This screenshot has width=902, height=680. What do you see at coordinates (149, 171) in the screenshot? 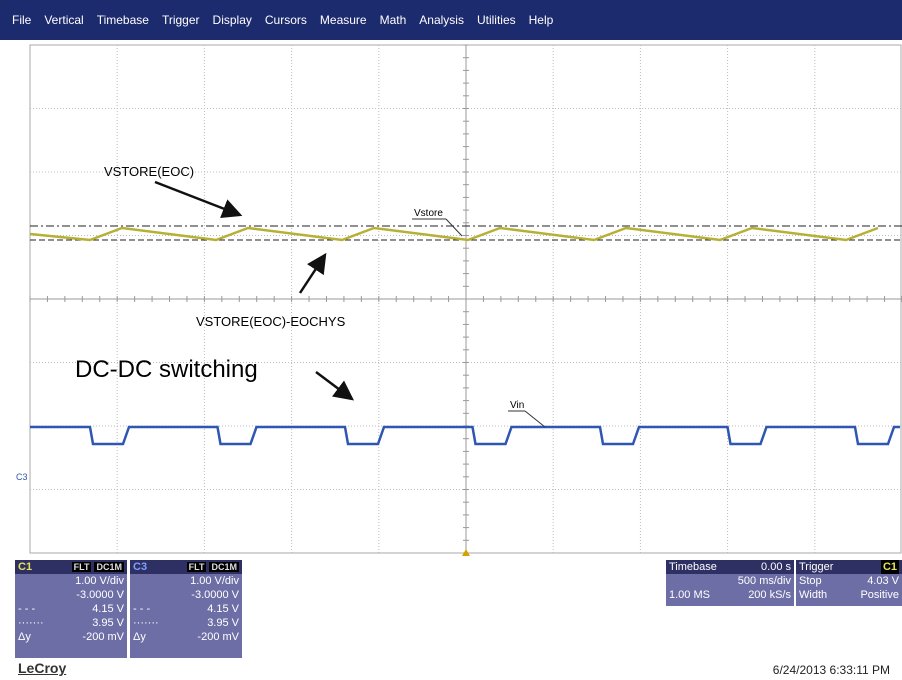
I see `annotation: VSTORE(EOC)` at bounding box center [149, 171].